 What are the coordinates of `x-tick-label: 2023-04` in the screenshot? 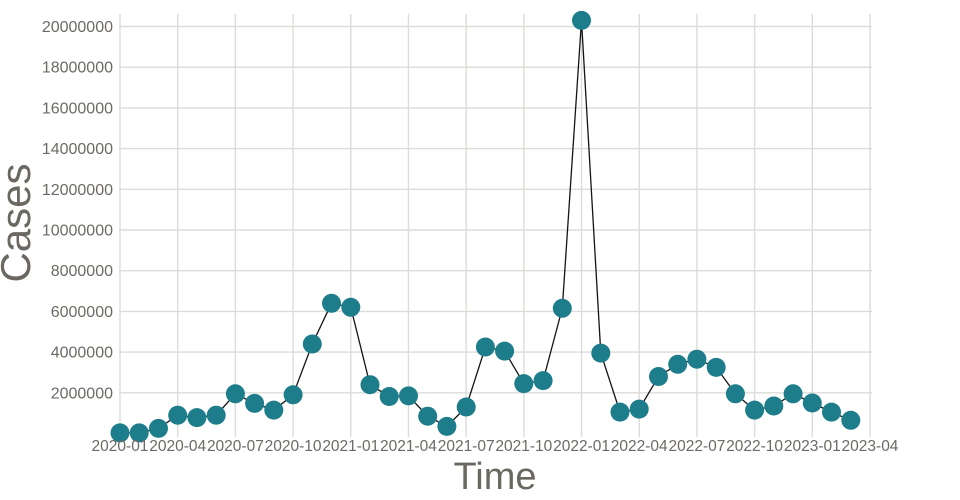 It's located at (870, 446).